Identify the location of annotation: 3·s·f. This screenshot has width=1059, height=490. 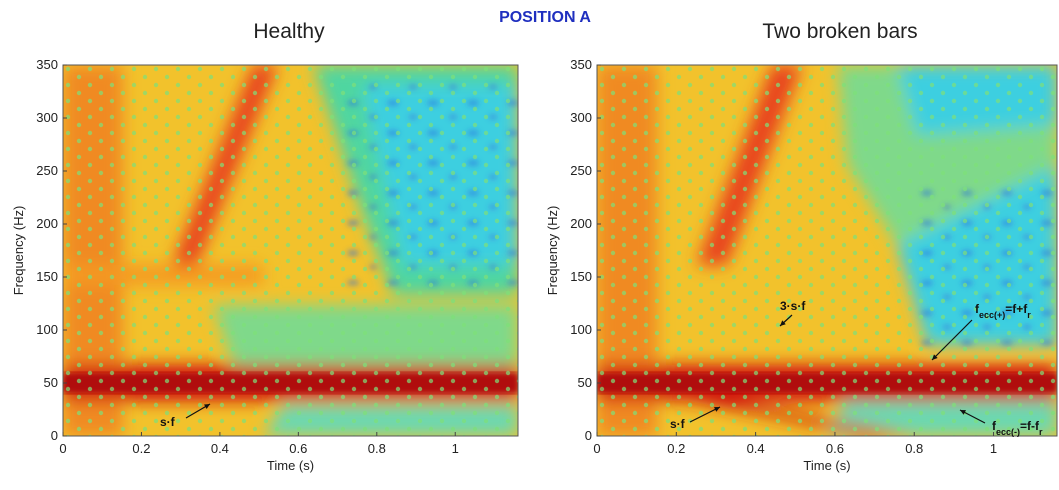
(793, 306).